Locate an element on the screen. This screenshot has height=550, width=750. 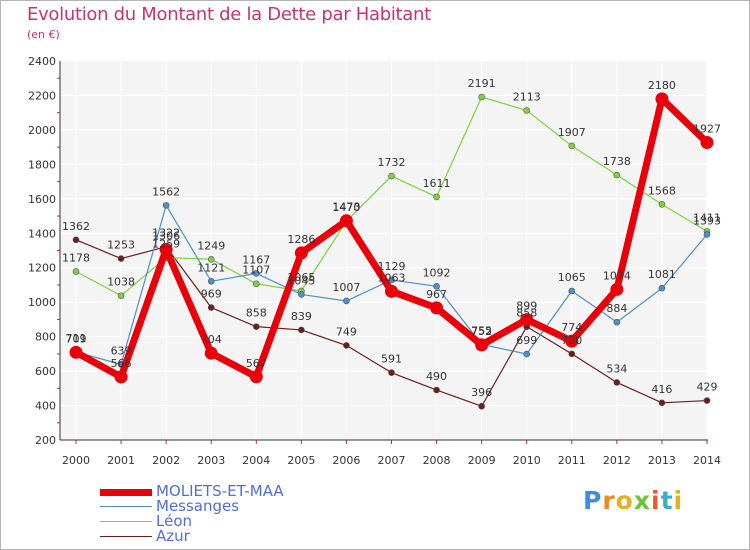
x-tick-label-2013: 2013 is located at coordinates (662, 460).